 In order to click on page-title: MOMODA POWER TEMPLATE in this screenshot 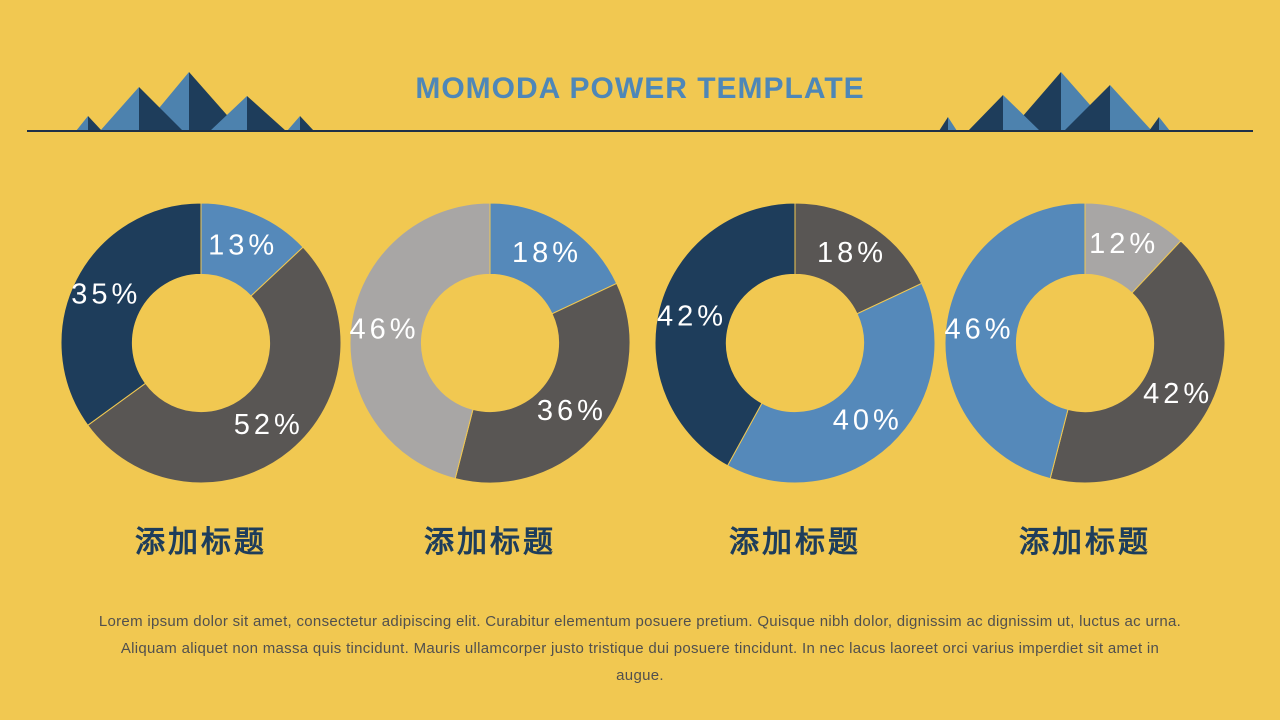, I will do `click(640, 88)`.